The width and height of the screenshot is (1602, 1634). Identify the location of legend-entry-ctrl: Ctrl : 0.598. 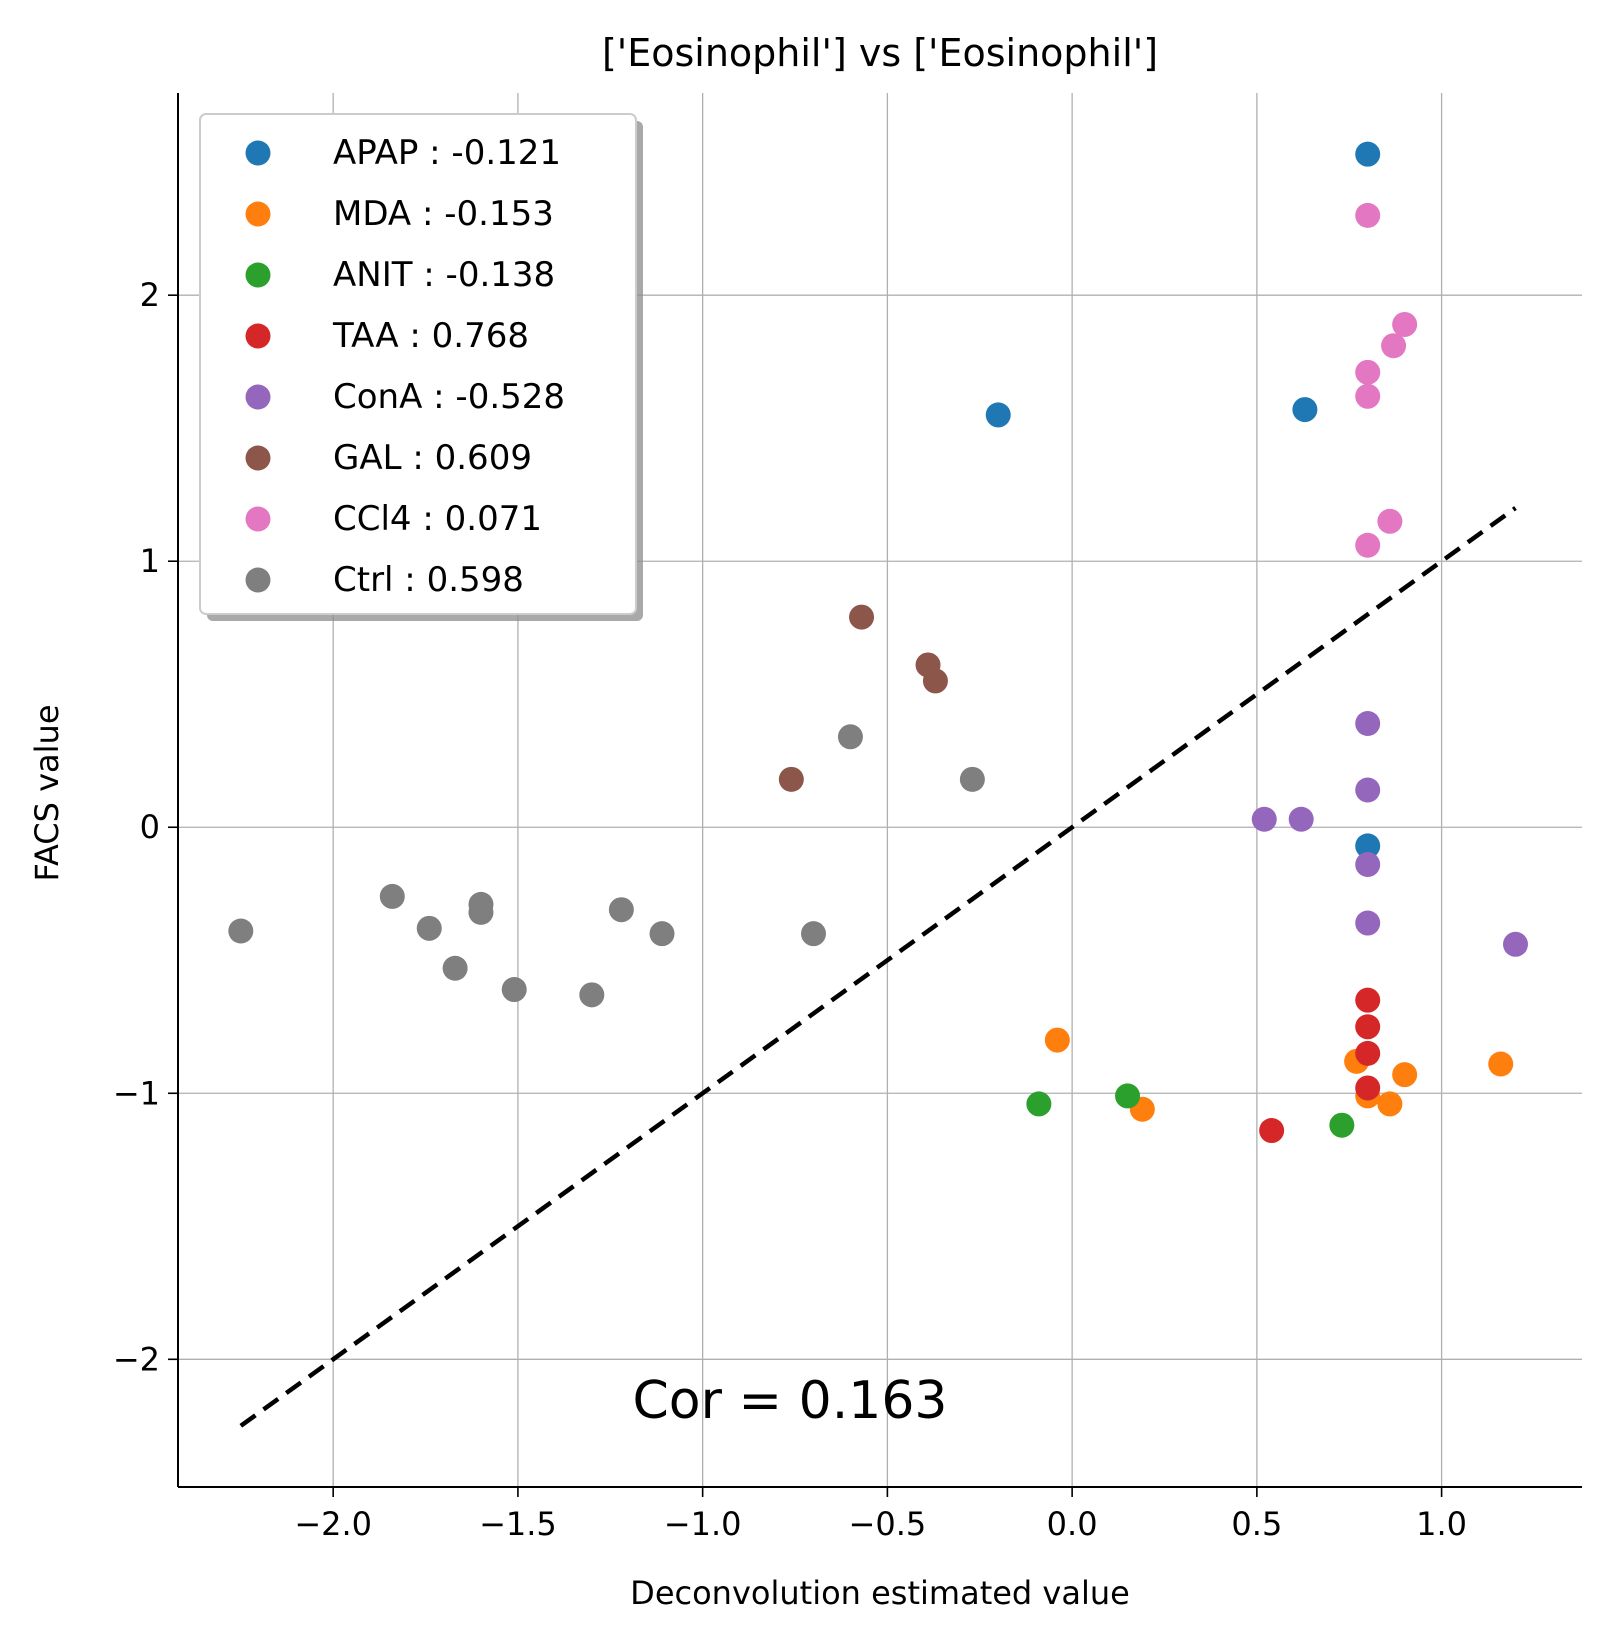
(428, 580).